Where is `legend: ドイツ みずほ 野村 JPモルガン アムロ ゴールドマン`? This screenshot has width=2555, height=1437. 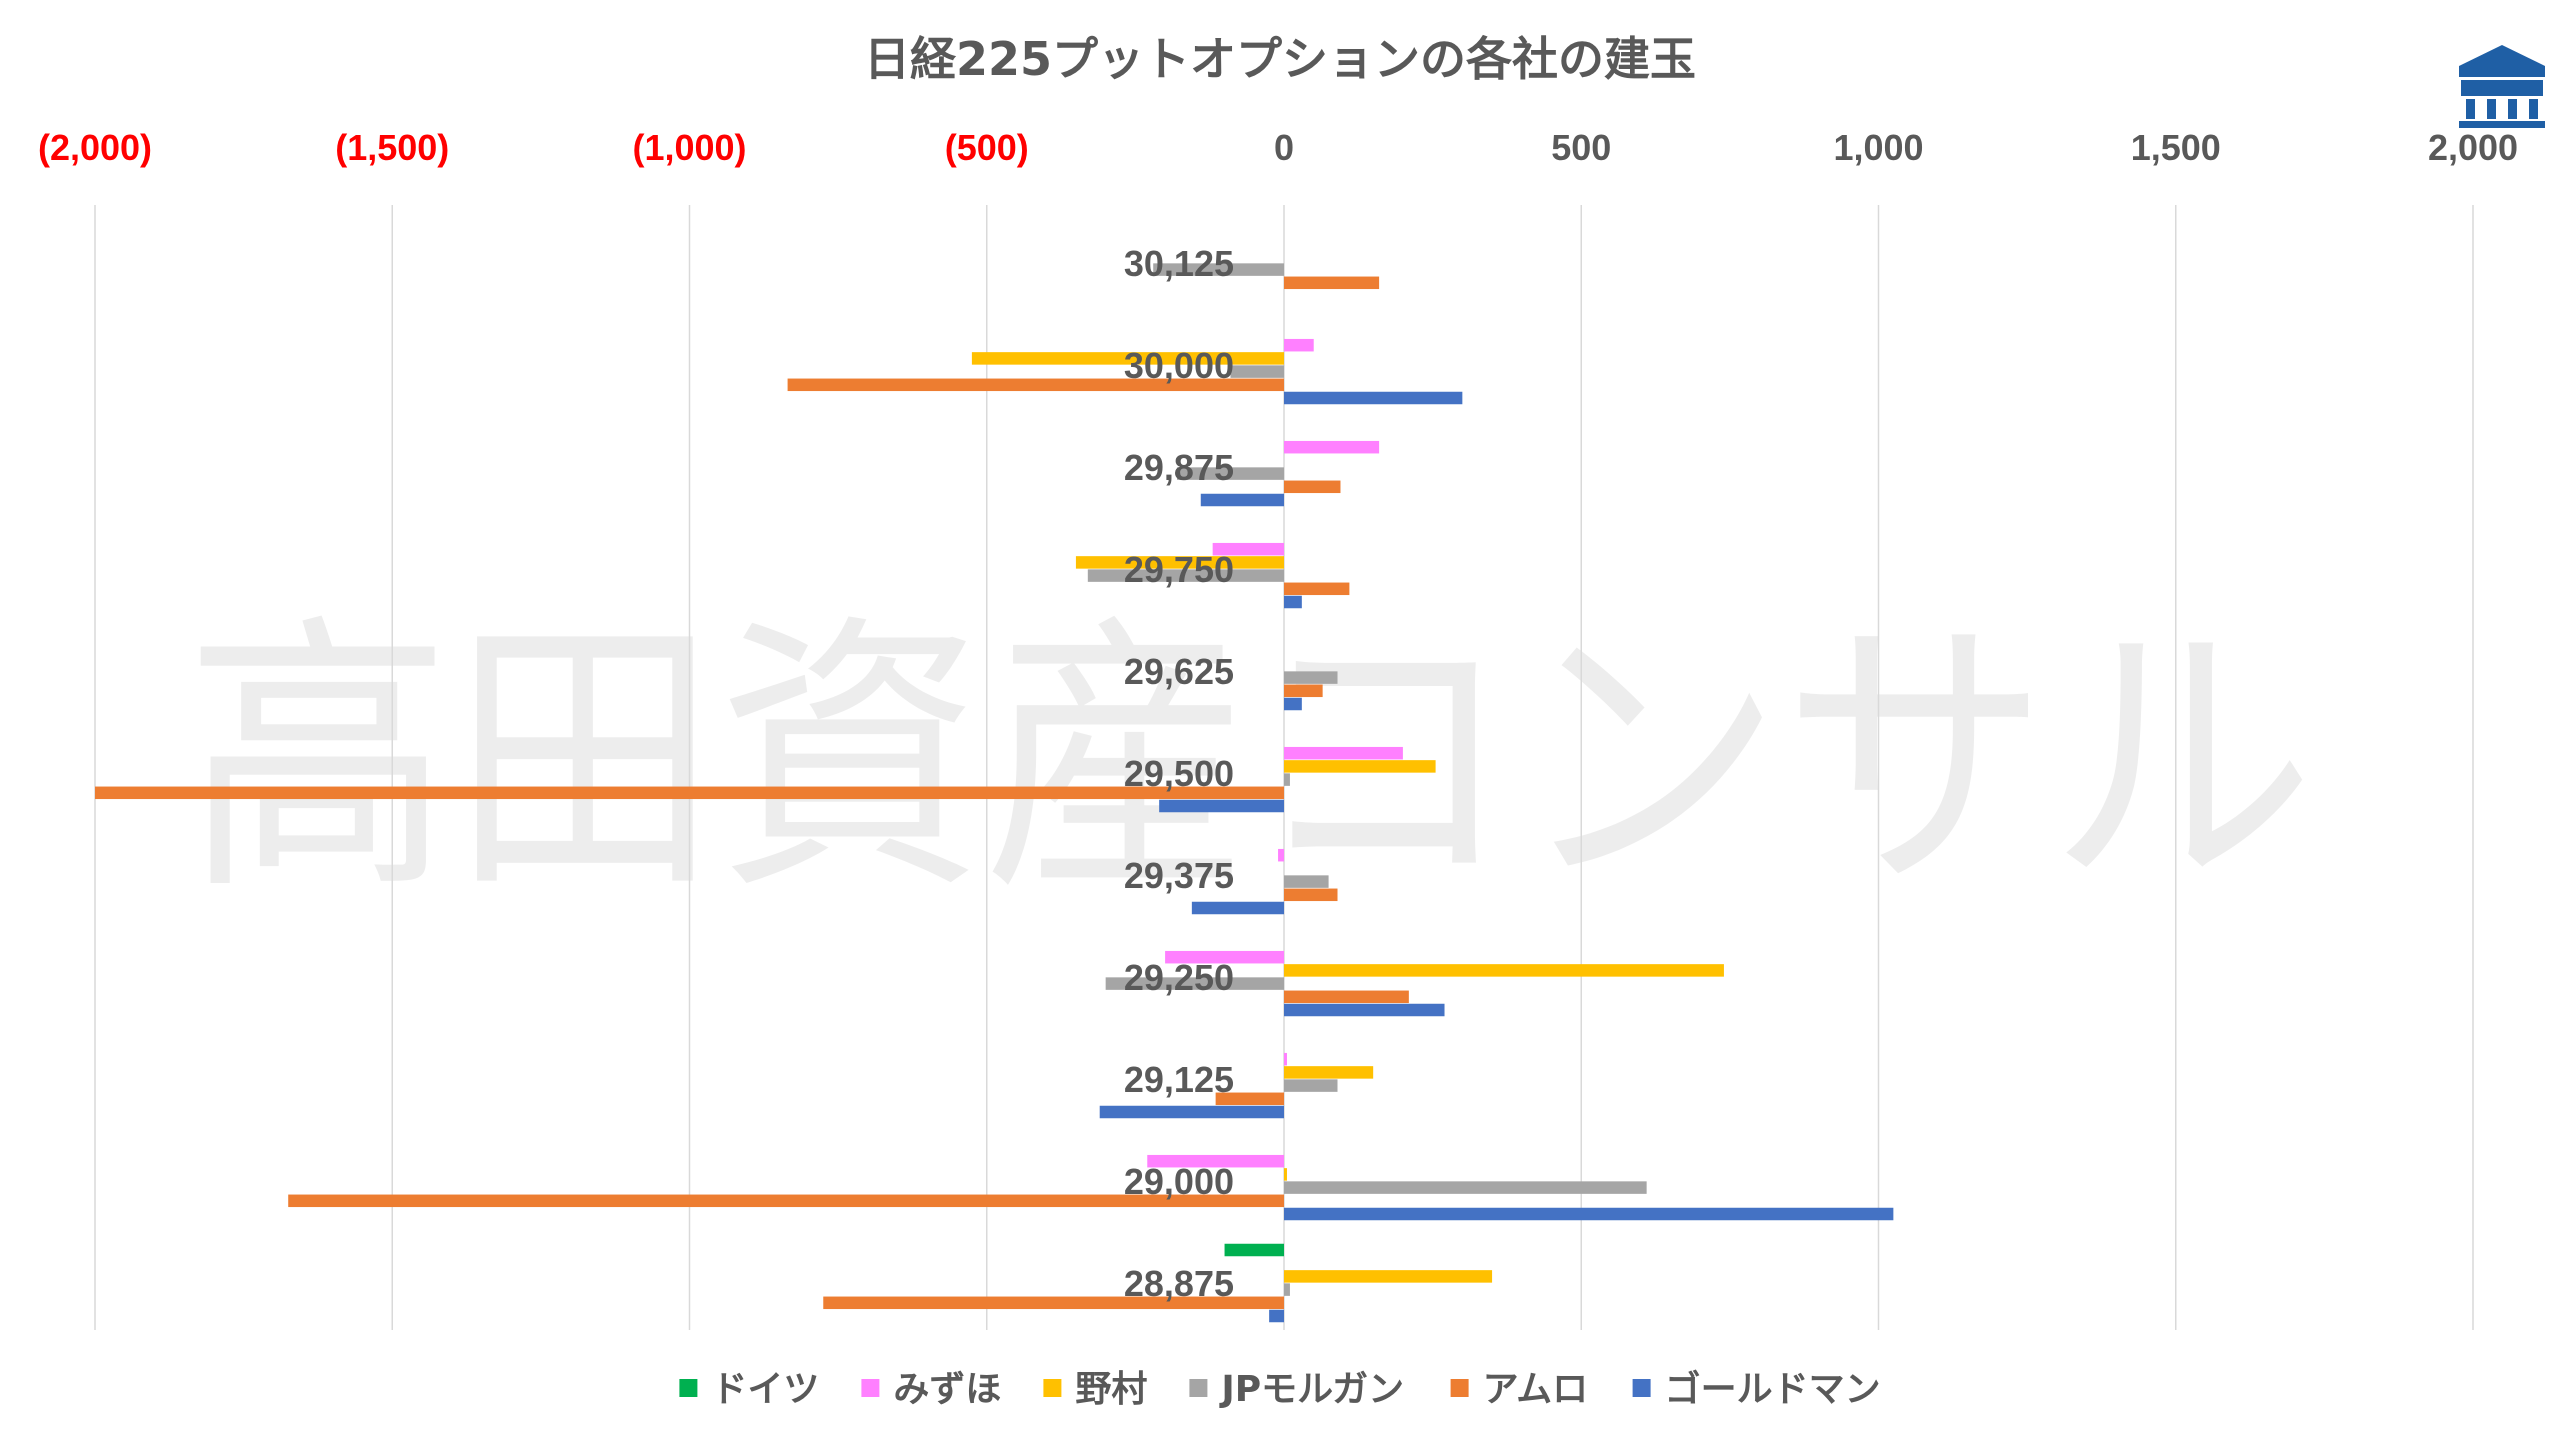
legend: ドイツ みずほ 野村 JPモルガン アムロ ゴールドマン is located at coordinates (1280, 1389).